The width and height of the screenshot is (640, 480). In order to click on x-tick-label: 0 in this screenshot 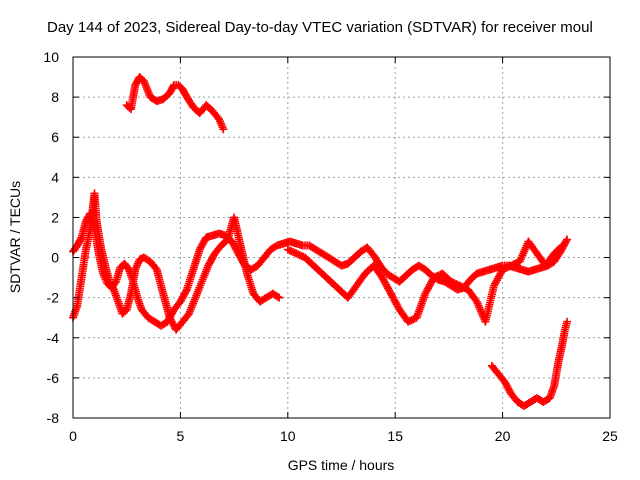, I will do `click(73, 436)`.